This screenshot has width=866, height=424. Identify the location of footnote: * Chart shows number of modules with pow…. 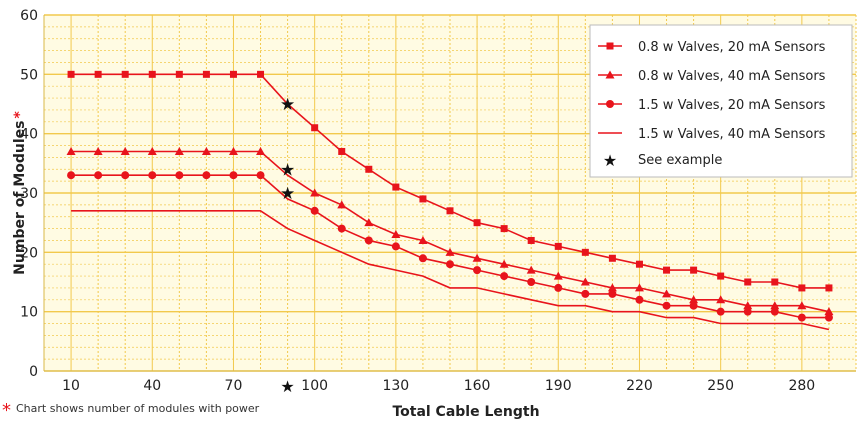
(131, 410).